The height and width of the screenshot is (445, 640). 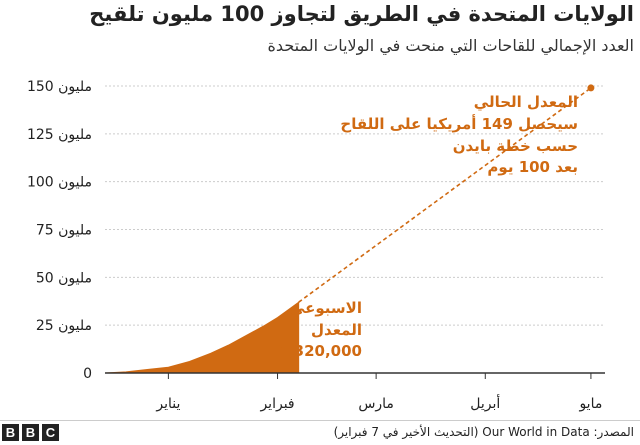 I want to click on x-tick-label: يناير, so click(x=167, y=404).